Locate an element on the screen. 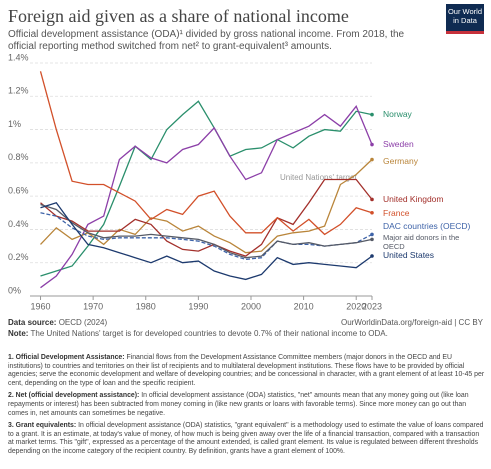 This screenshot has height=469, width=491. legend-label: Major aid donors in the OECD is located at coordinates (421, 242).